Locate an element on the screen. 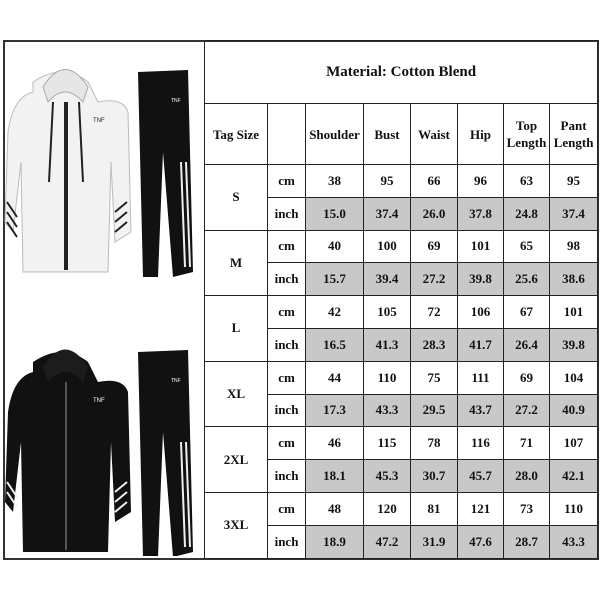 The width and height of the screenshot is (600, 600). measurement-cell: 106 is located at coordinates (480, 312).